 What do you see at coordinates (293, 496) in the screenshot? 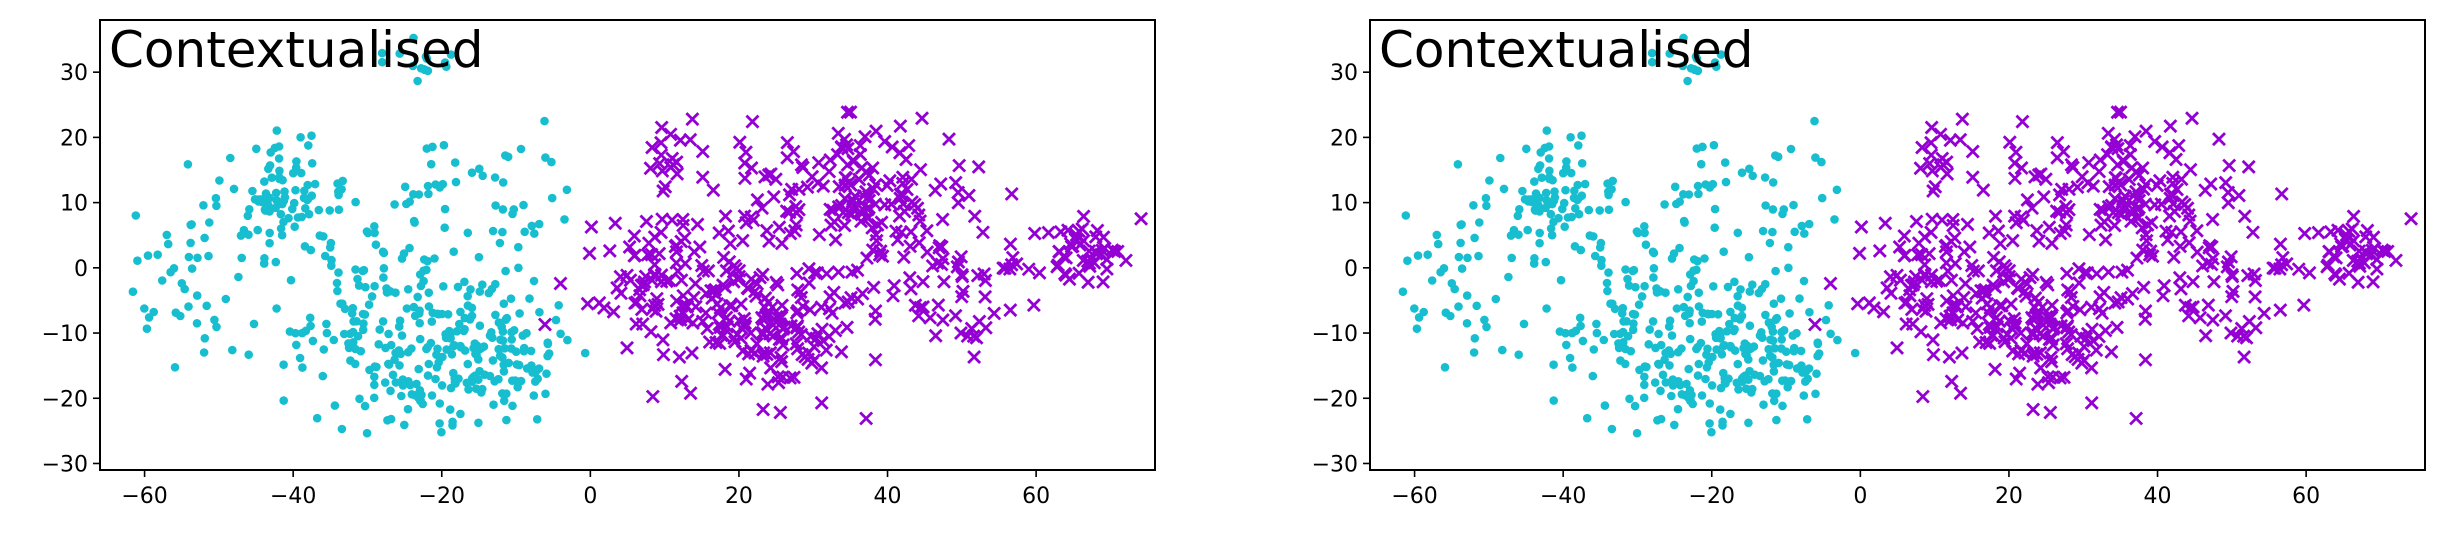
I see `x-tick-label: −40` at bounding box center [293, 496].